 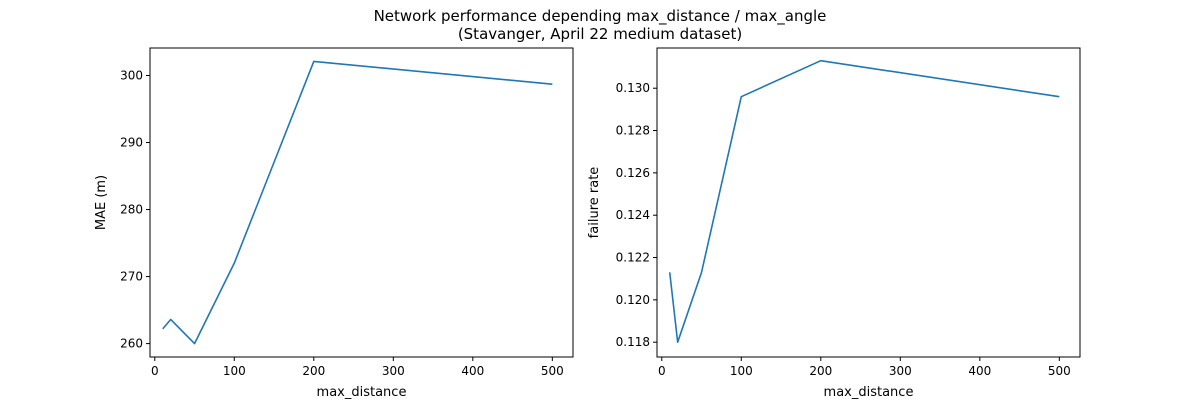 What do you see at coordinates (131, 143) in the screenshot?
I see `y-tick-label: 290` at bounding box center [131, 143].